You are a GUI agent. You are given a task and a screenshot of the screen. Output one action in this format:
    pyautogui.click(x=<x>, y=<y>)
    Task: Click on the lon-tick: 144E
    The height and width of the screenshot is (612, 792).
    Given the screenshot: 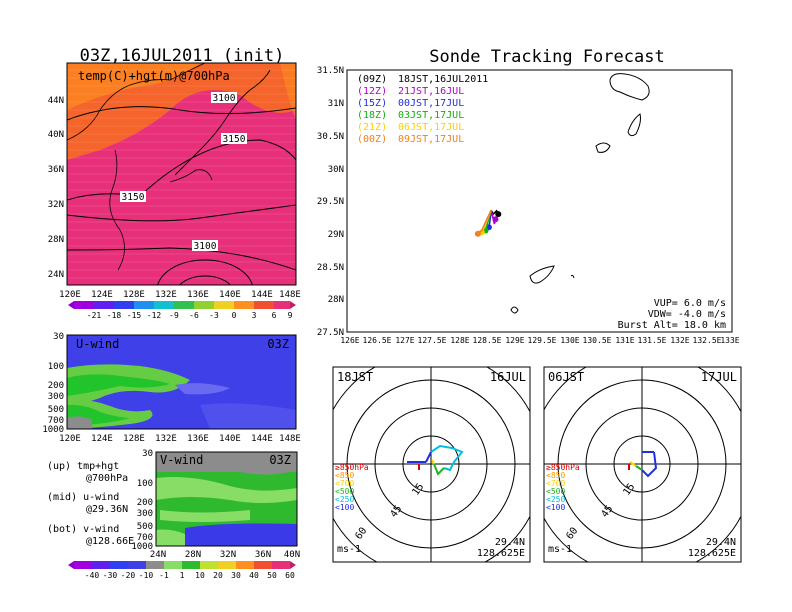 What is the action you would take?
    pyautogui.click(x=262, y=439)
    